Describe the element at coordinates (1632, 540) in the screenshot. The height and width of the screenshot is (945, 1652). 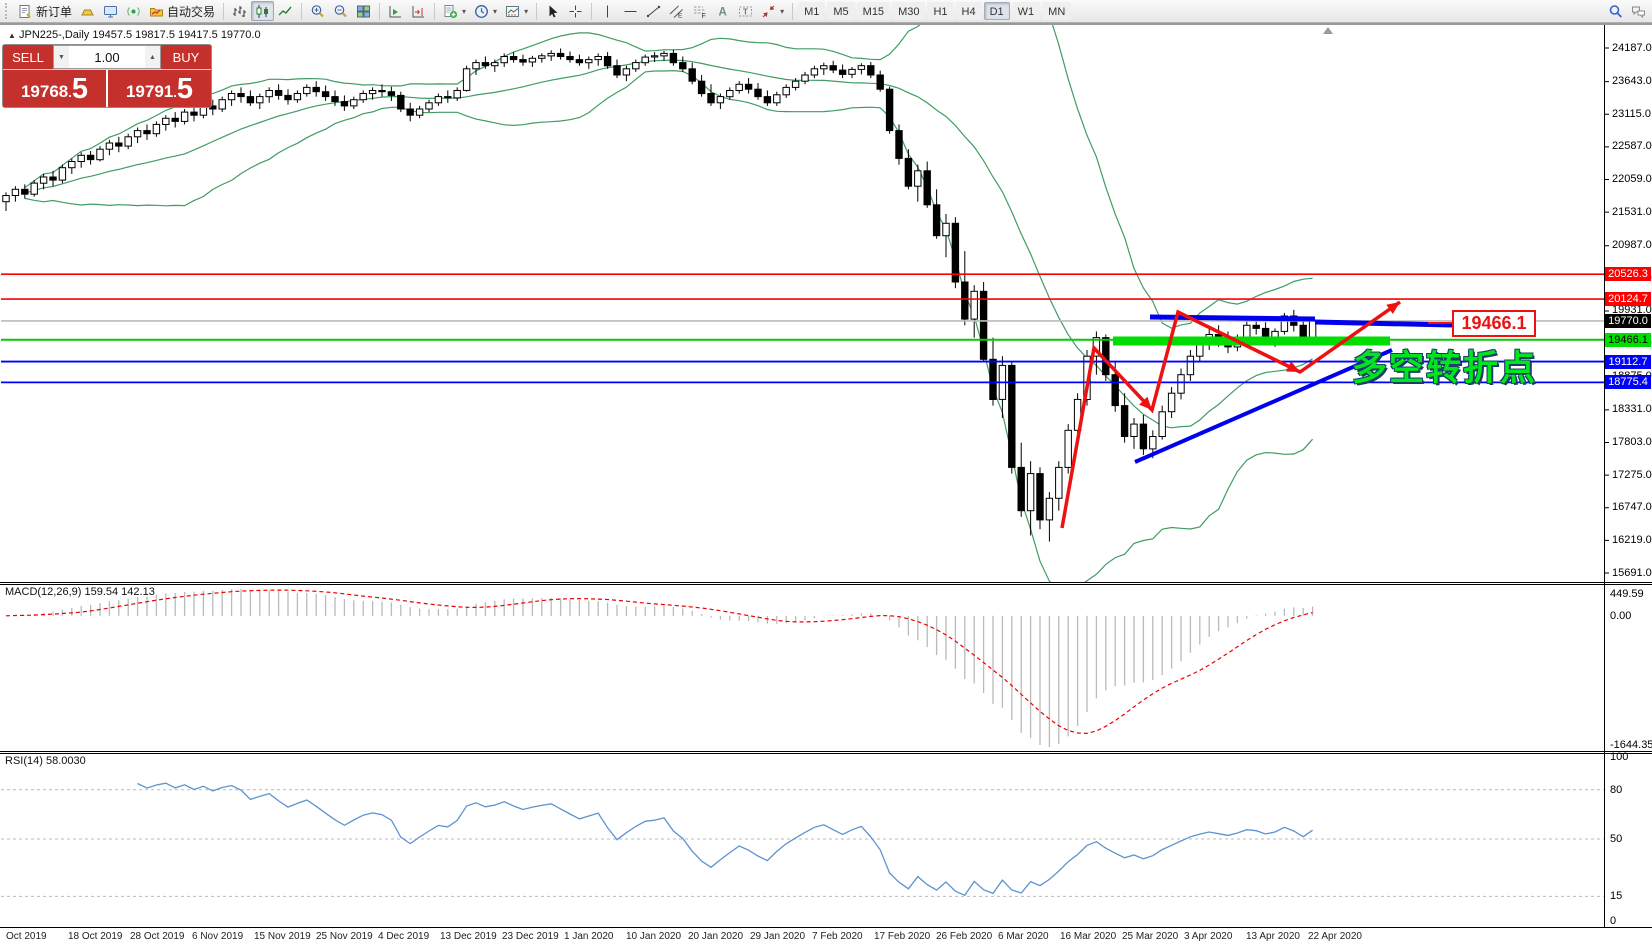
I see `price-tick: 16219.0` at that location.